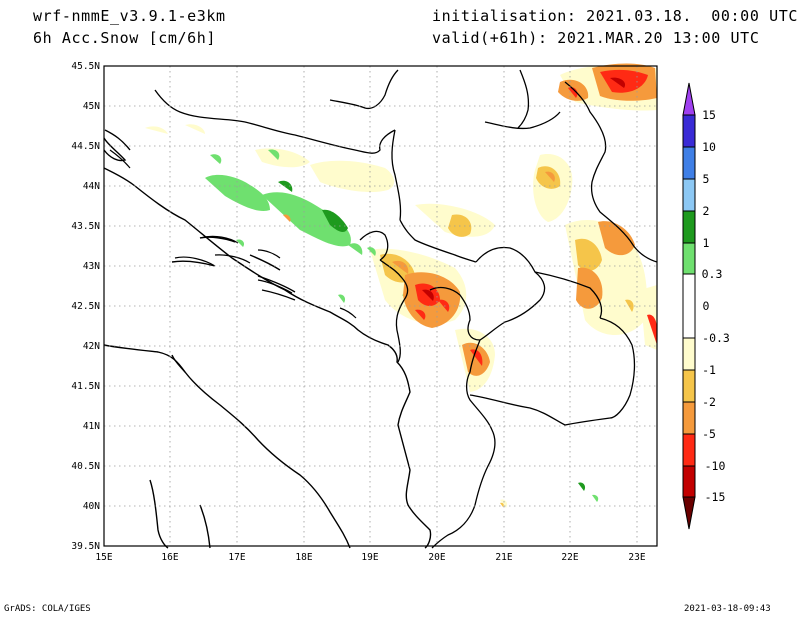 This screenshot has width=800, height=618. What do you see at coordinates (706, 211) in the screenshot?
I see `colorbar-label: 2` at bounding box center [706, 211].